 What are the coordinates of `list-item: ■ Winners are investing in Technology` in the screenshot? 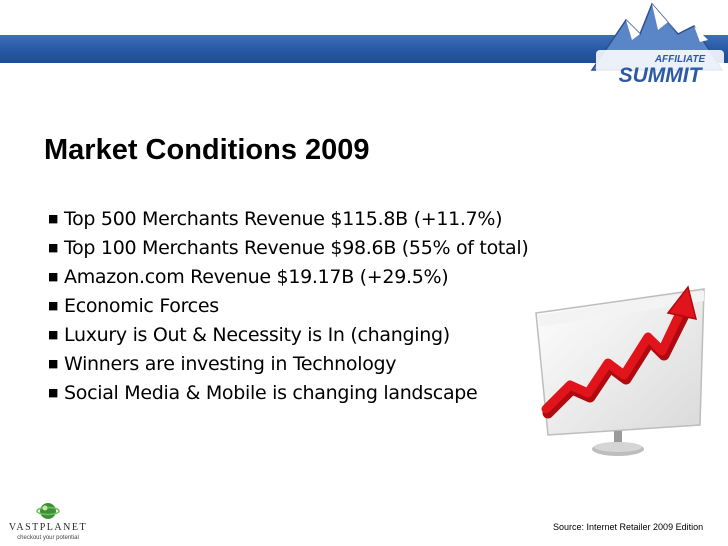 It's located at (288, 363).